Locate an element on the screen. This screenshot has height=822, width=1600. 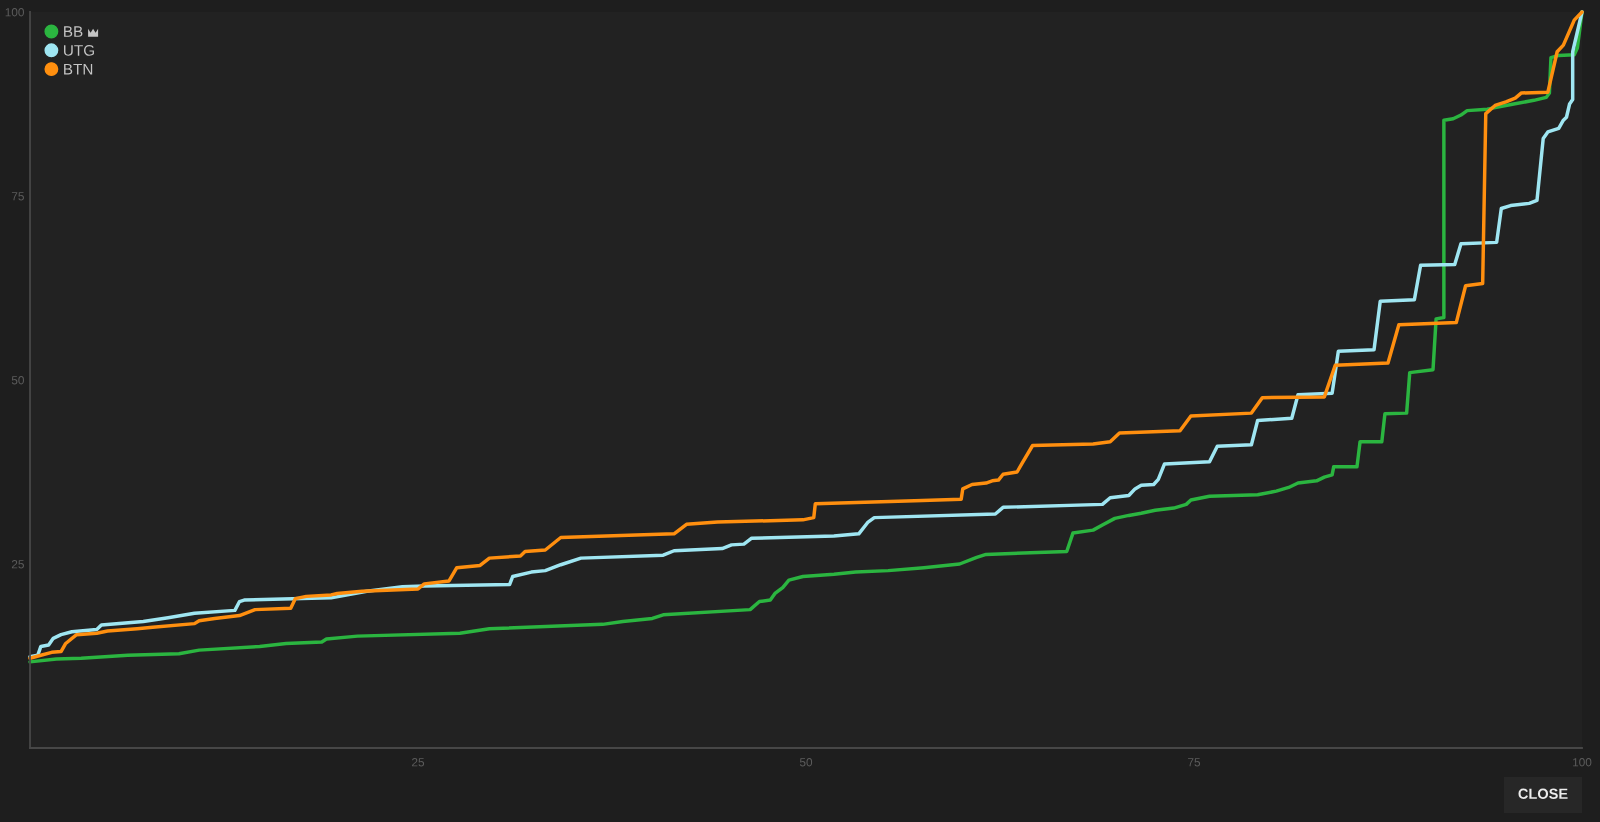
legend-label: BTN is located at coordinates (78, 69).